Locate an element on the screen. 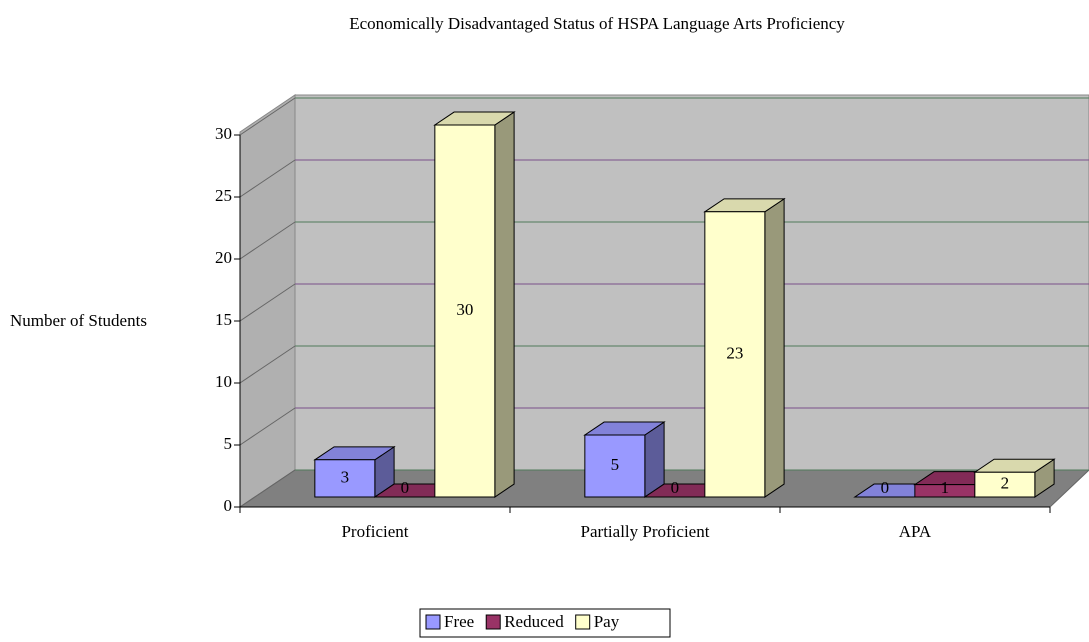 This screenshot has width=1089, height=642. side-wall is located at coordinates (267, 301).